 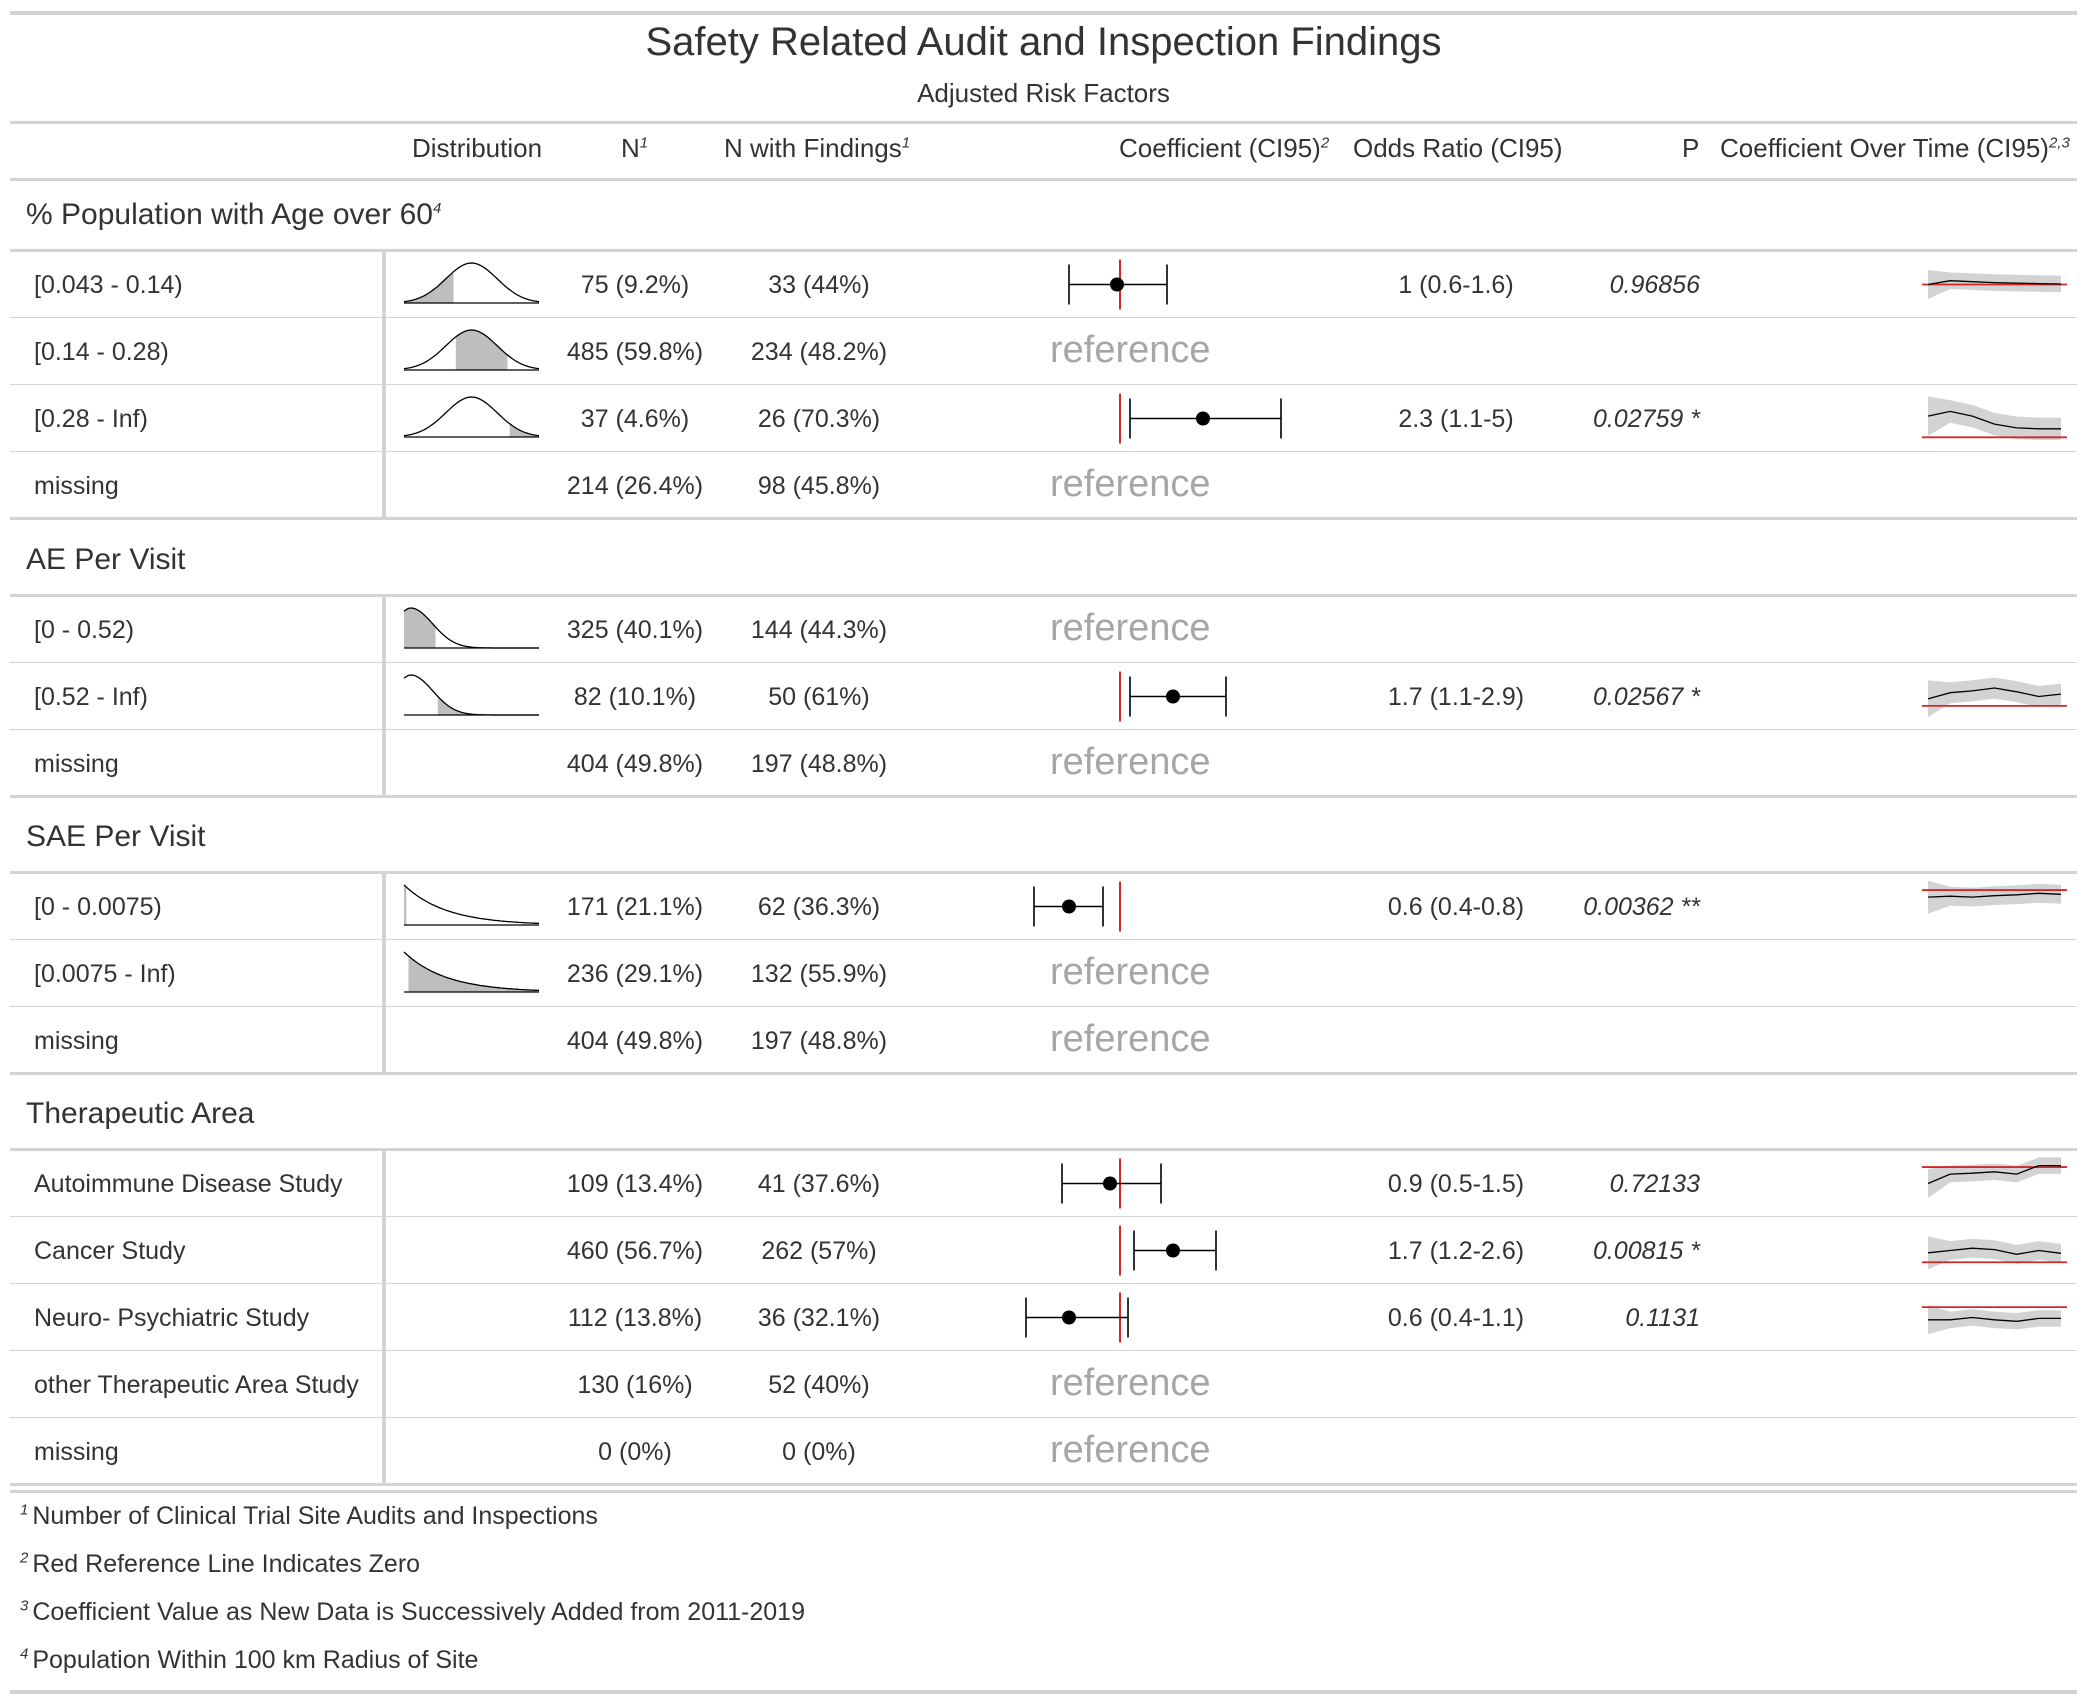 What do you see at coordinates (116, 837) in the screenshot?
I see `group-label: SAE Per Visit` at bounding box center [116, 837].